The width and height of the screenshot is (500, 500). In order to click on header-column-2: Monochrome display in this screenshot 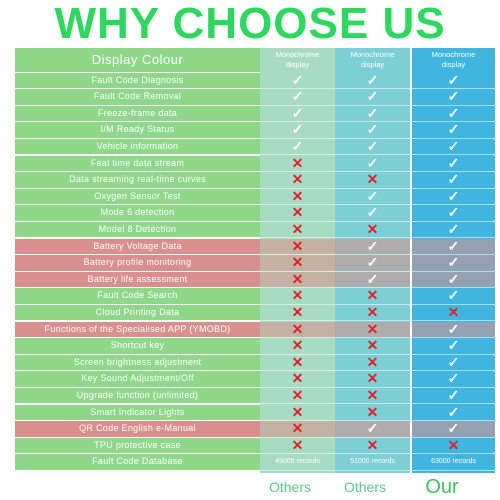, I will do `click(372, 60)`.